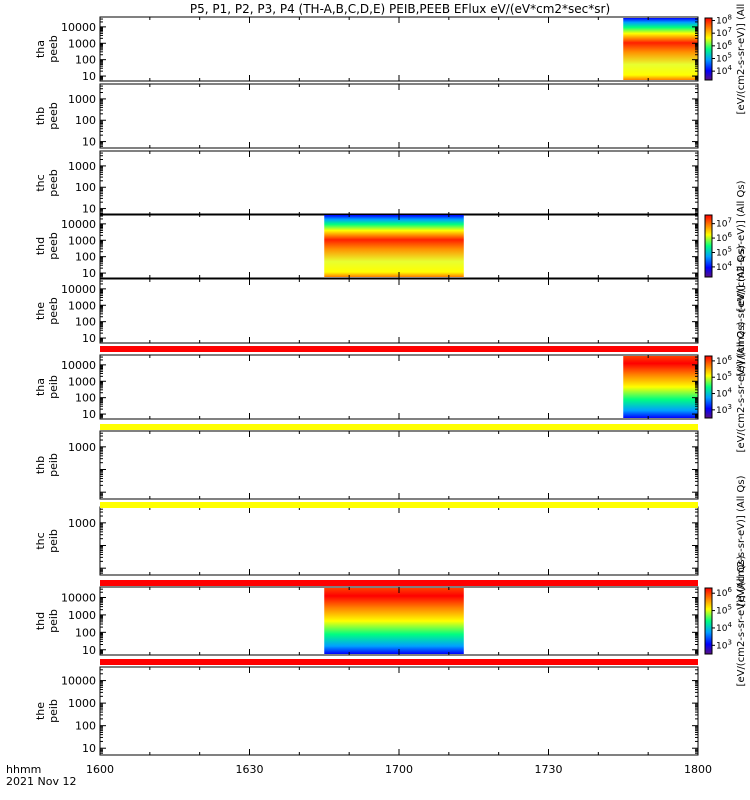 This screenshot has width=750, height=800. What do you see at coordinates (549, 769) in the screenshot?
I see `x-tick-label: 1730` at bounding box center [549, 769].